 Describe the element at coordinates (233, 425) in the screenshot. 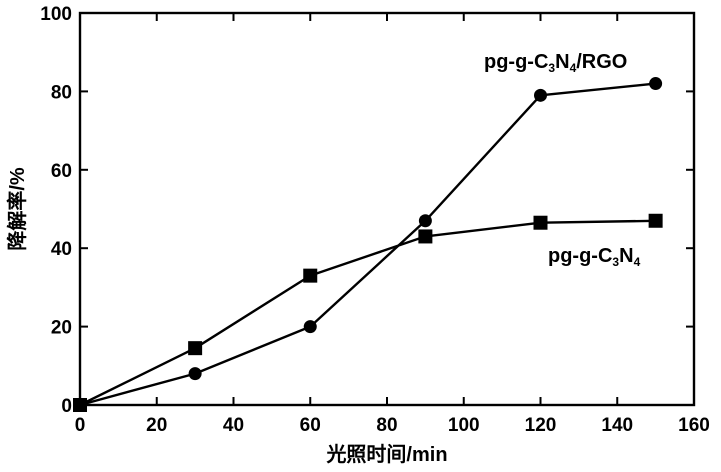

I see `x-tick-label: 40` at that location.